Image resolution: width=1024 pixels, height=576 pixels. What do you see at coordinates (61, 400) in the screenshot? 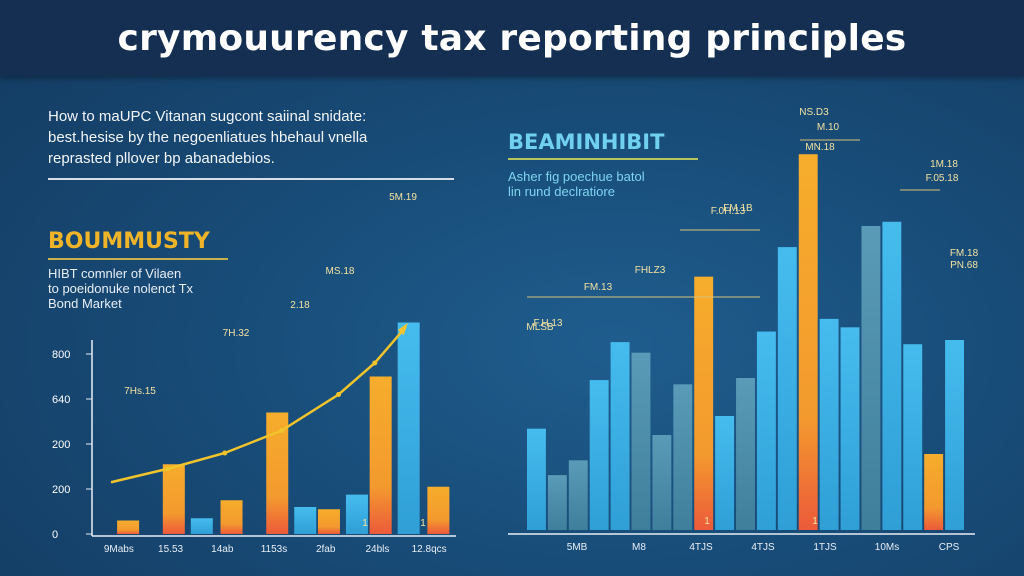
I see `y-tick-label: 640` at bounding box center [61, 400].